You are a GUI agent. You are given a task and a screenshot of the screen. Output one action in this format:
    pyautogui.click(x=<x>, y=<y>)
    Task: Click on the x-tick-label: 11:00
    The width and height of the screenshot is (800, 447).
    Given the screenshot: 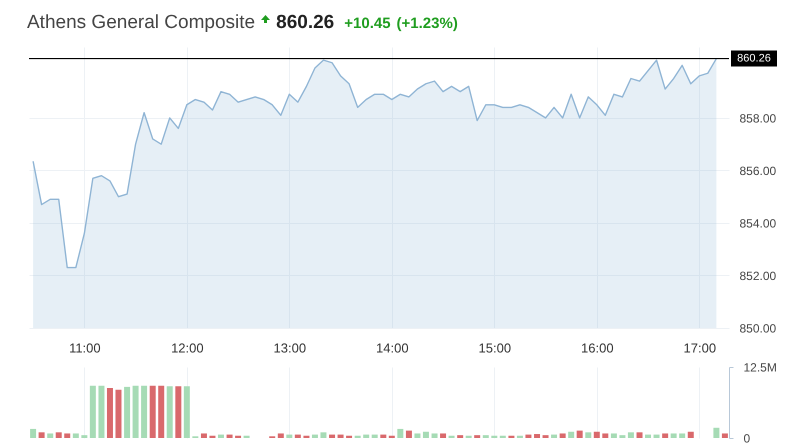 What is the action you would take?
    pyautogui.click(x=85, y=348)
    